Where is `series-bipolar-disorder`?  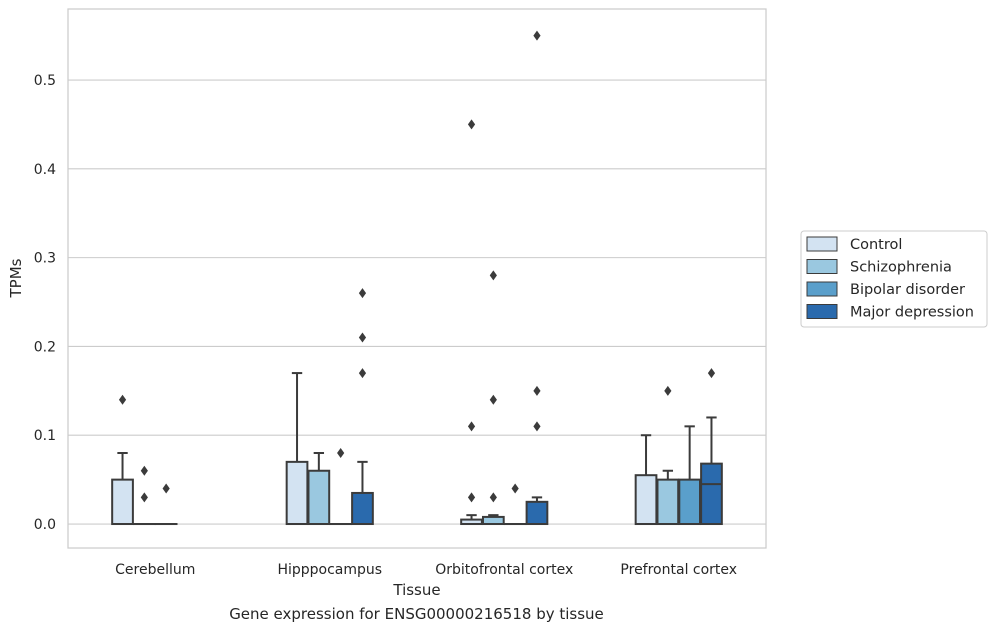 series-bipolar-disorder is located at coordinates (428, 475).